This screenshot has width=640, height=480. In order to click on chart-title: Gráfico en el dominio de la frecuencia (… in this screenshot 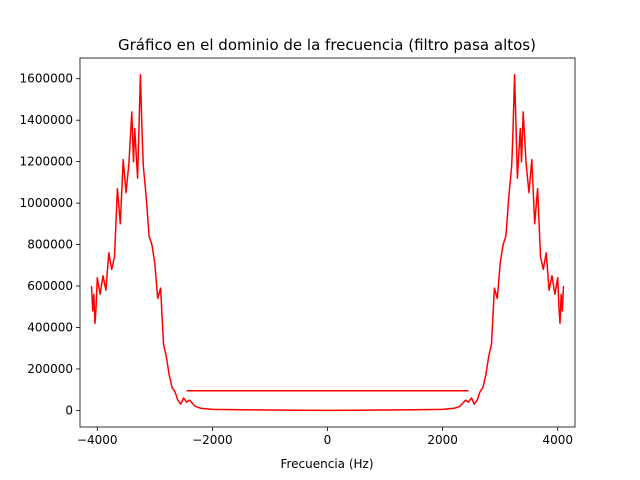, I will do `click(327, 45)`.